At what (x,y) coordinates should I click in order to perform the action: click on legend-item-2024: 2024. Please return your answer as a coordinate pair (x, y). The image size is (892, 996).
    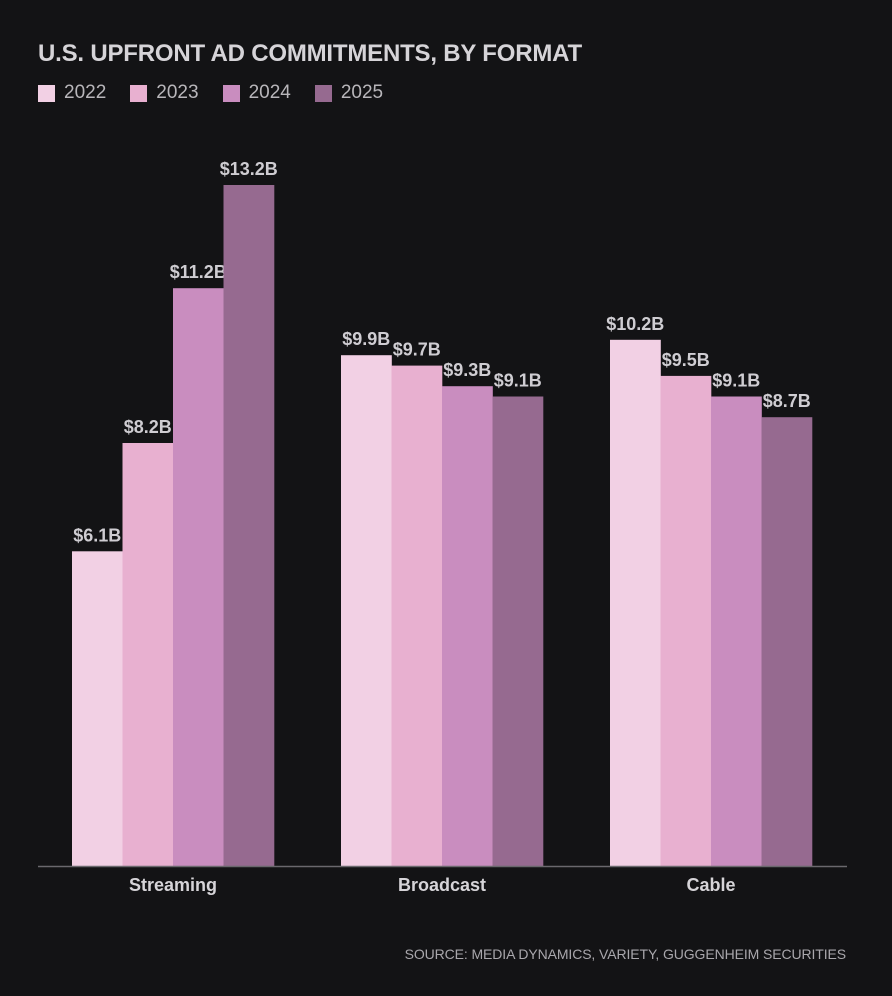
    Looking at the image, I should click on (256, 93).